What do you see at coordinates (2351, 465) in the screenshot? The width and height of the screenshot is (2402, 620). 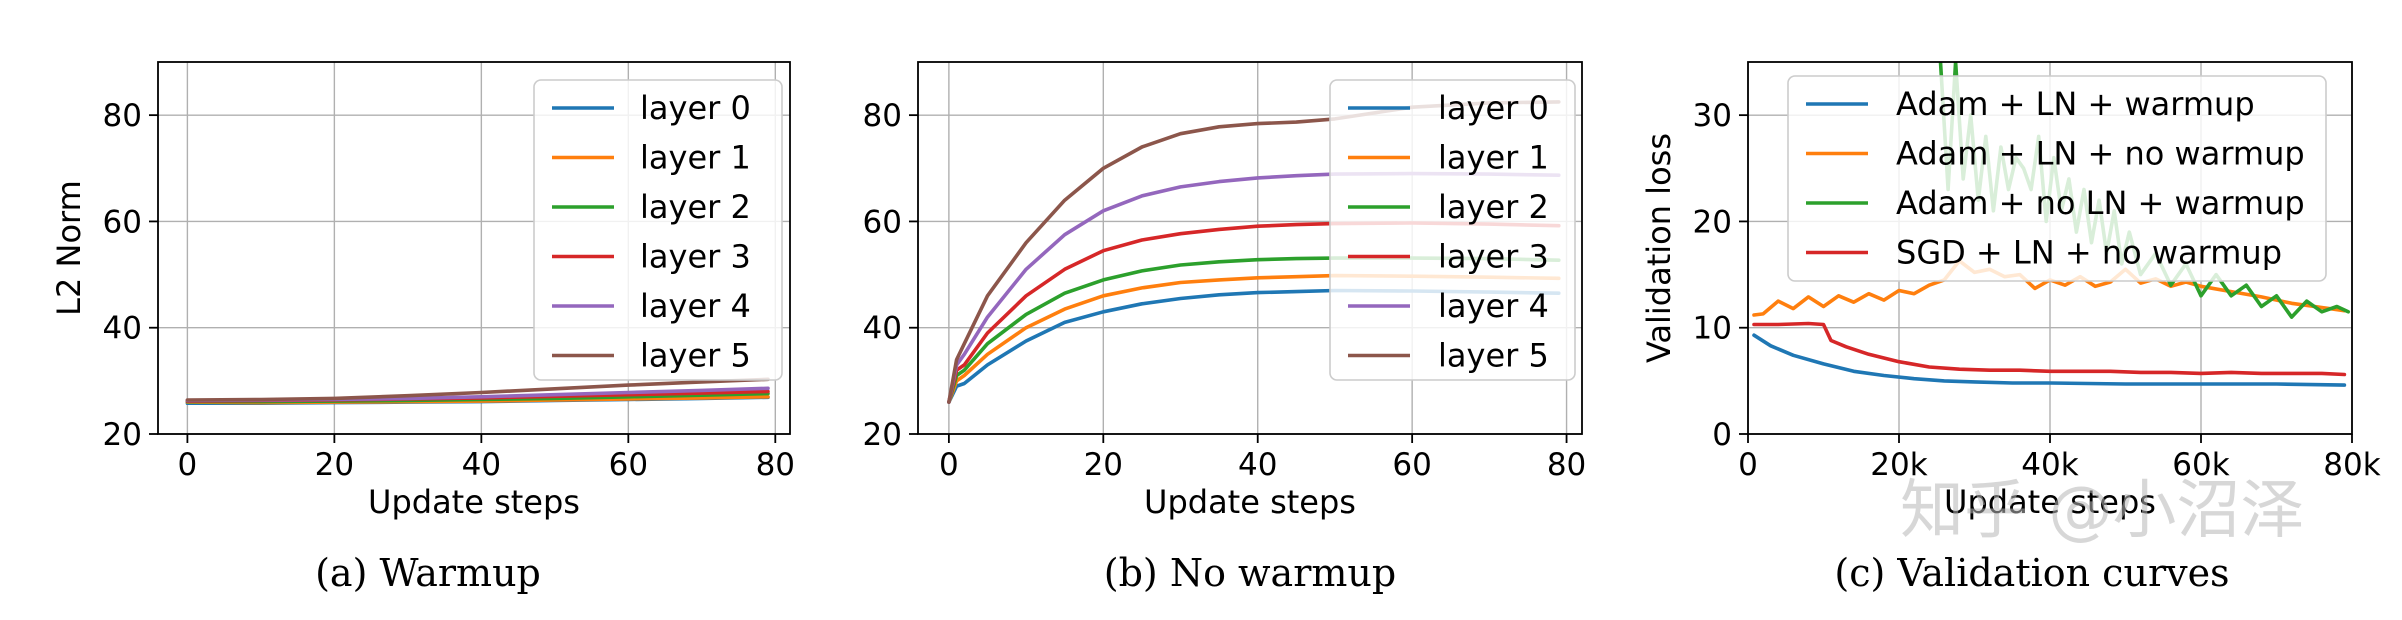 I see `x-tick-label-4: 80k` at bounding box center [2351, 465].